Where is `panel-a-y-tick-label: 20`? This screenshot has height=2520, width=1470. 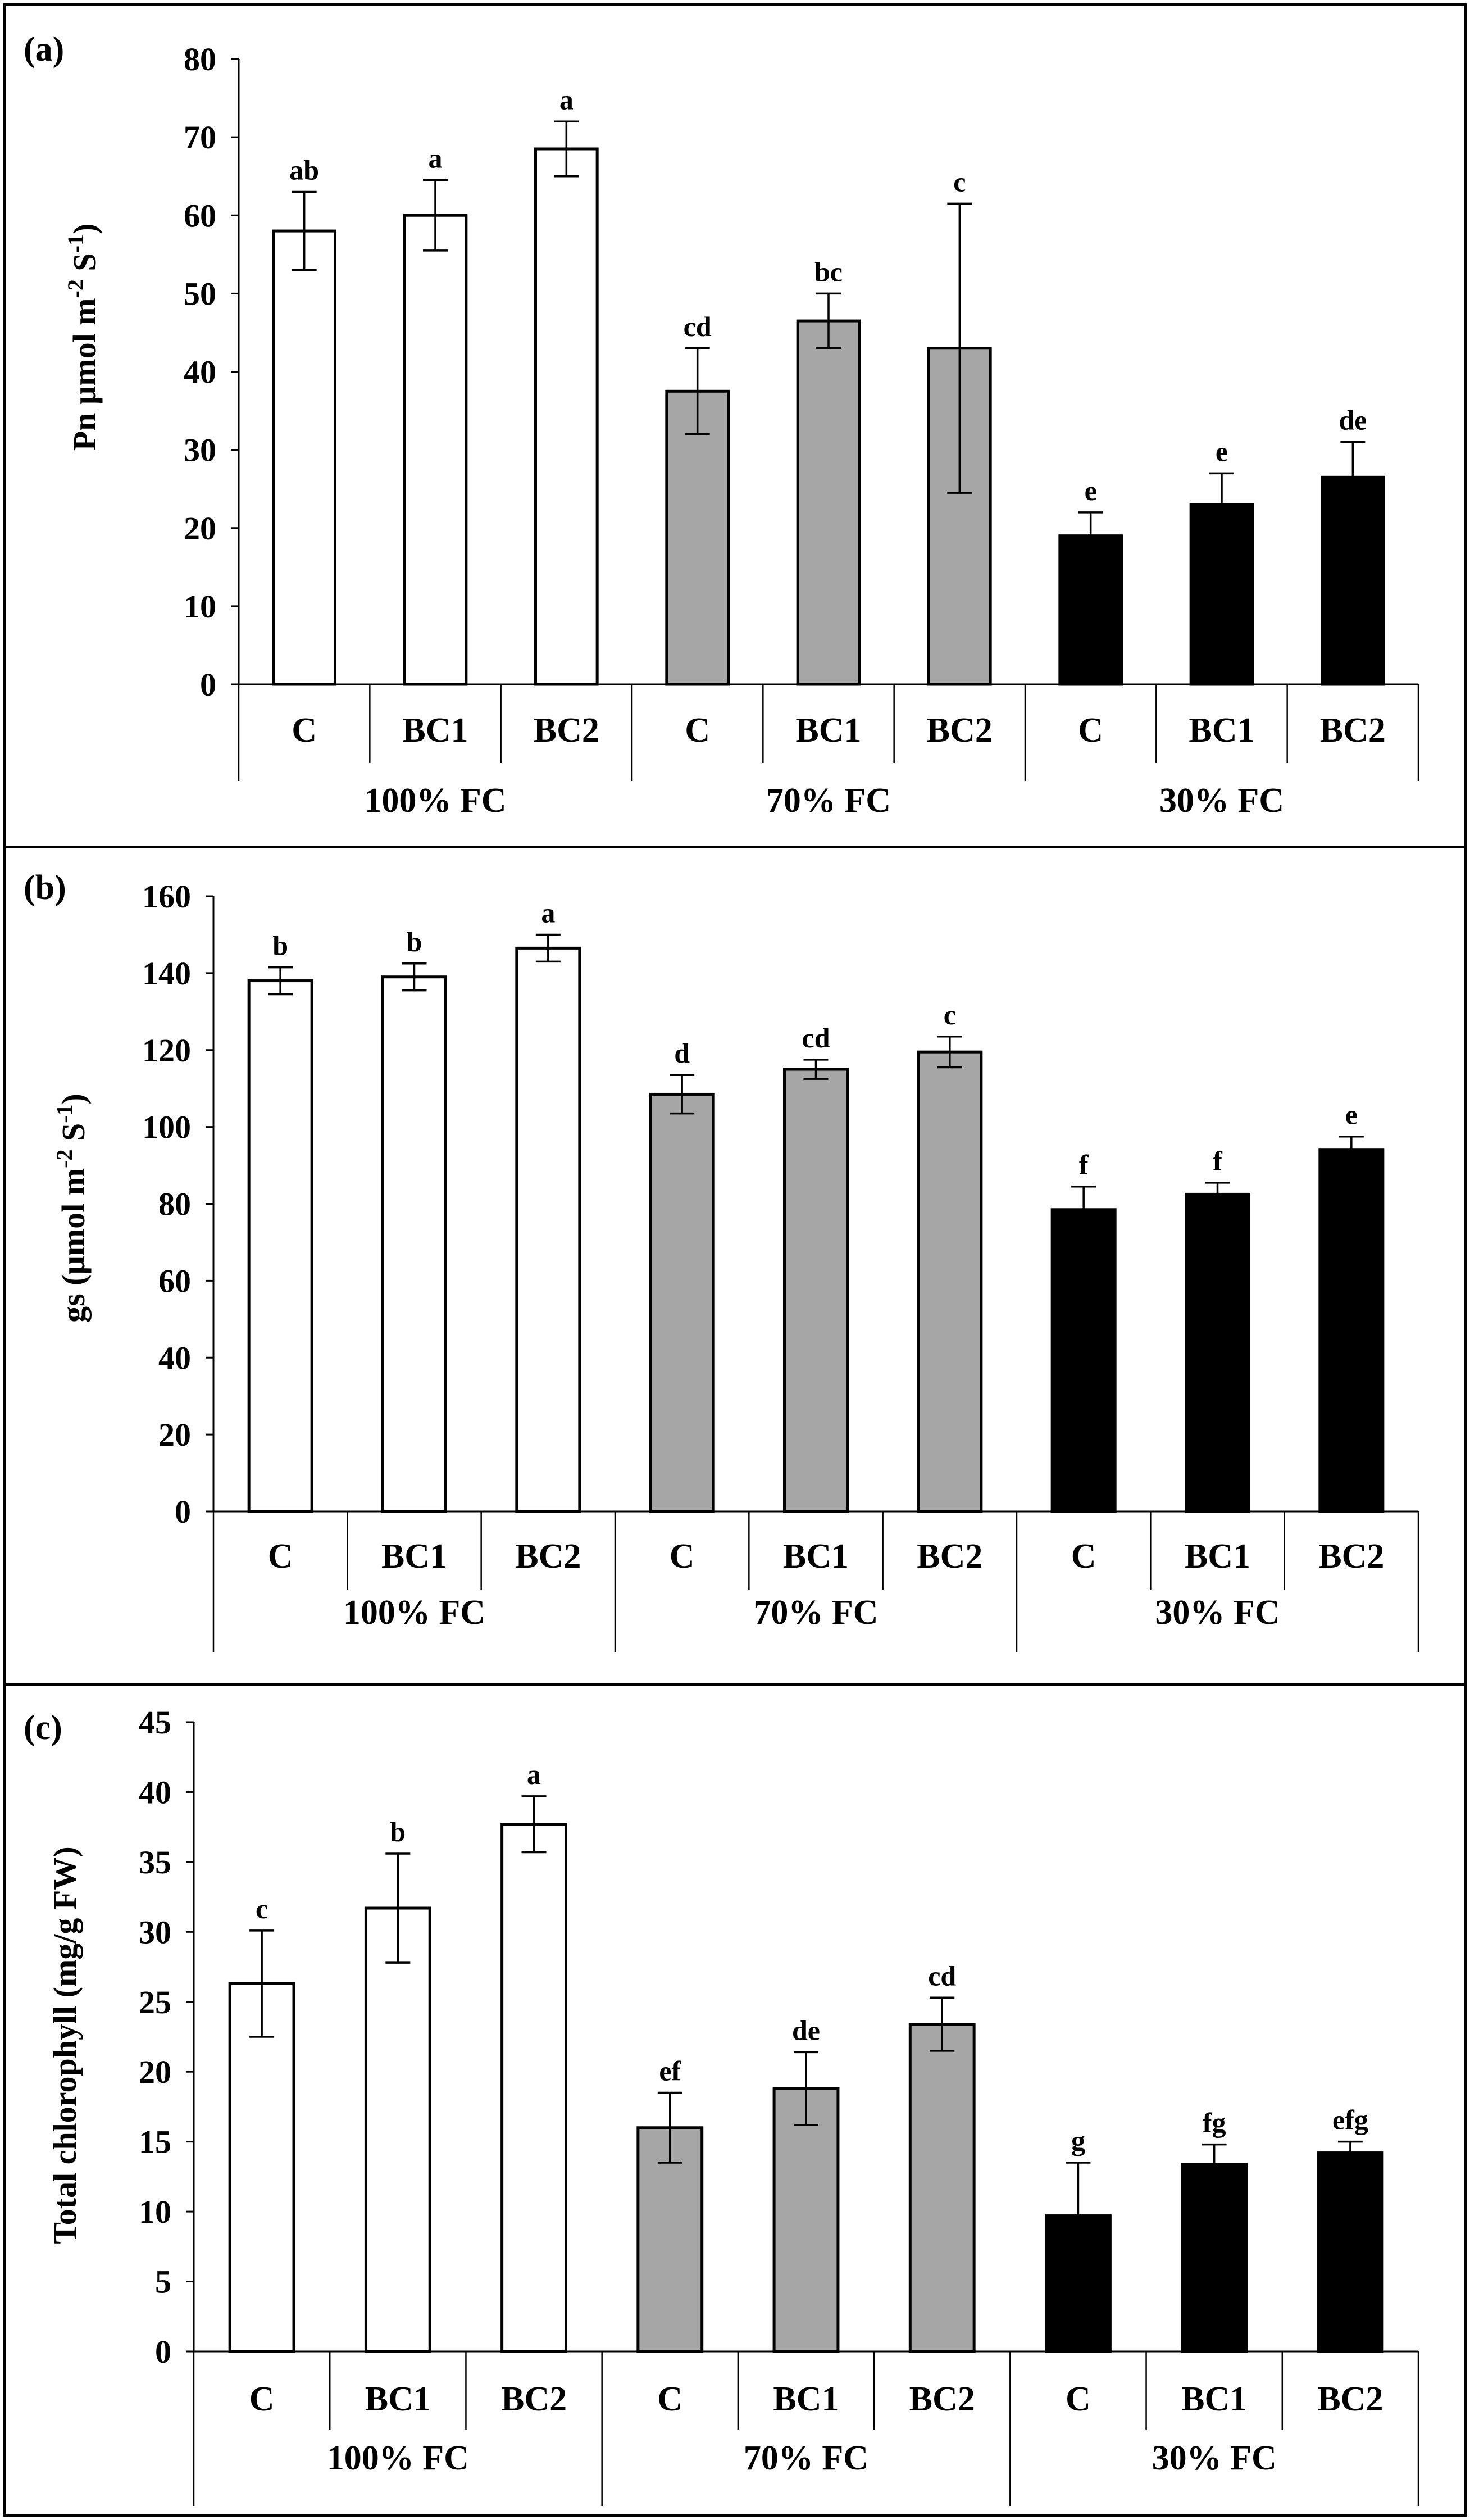 panel-a-y-tick-label: 20 is located at coordinates (200, 528).